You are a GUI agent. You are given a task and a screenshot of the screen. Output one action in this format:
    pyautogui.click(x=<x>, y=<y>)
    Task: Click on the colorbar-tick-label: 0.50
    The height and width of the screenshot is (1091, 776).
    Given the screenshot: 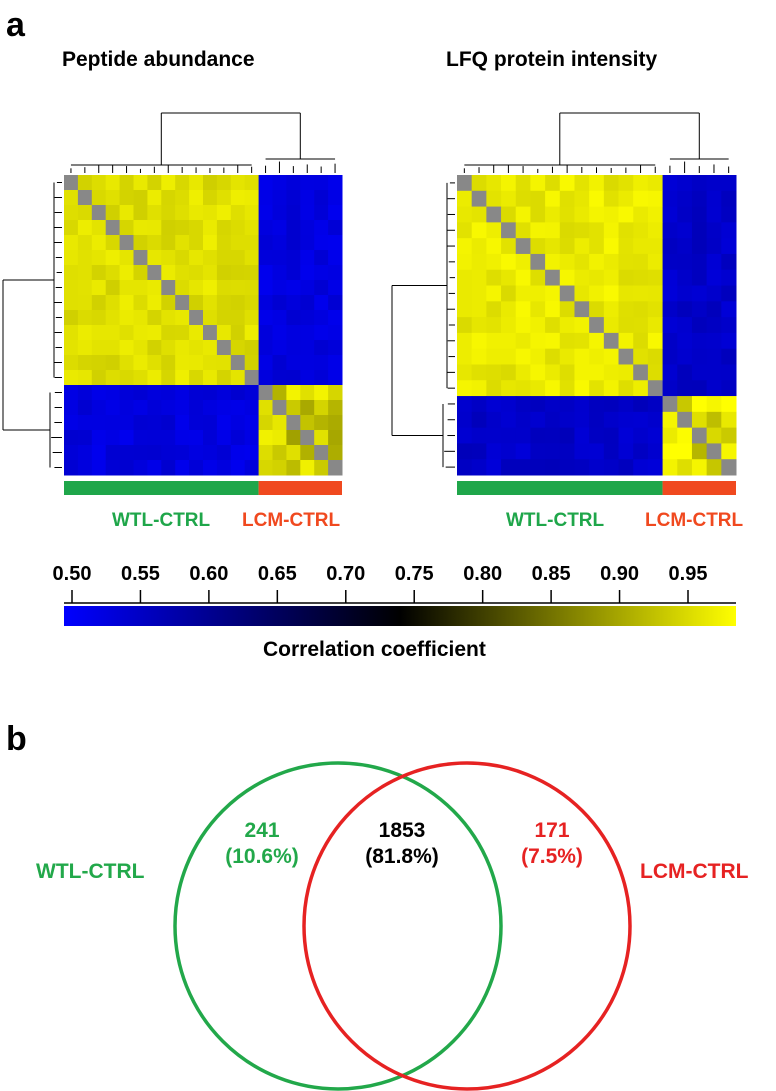 What is the action you would take?
    pyautogui.click(x=72, y=574)
    